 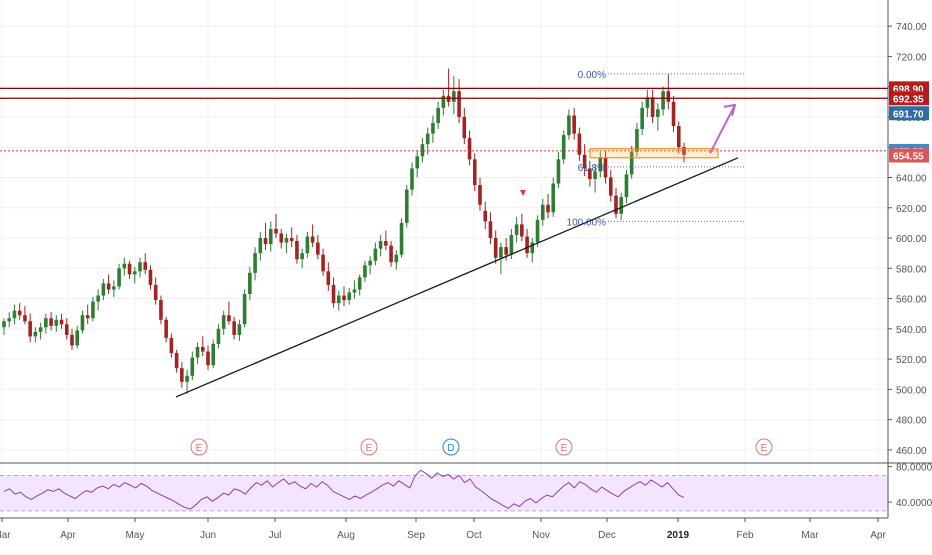 I want to click on price-tag: 654.55, so click(x=909, y=155).